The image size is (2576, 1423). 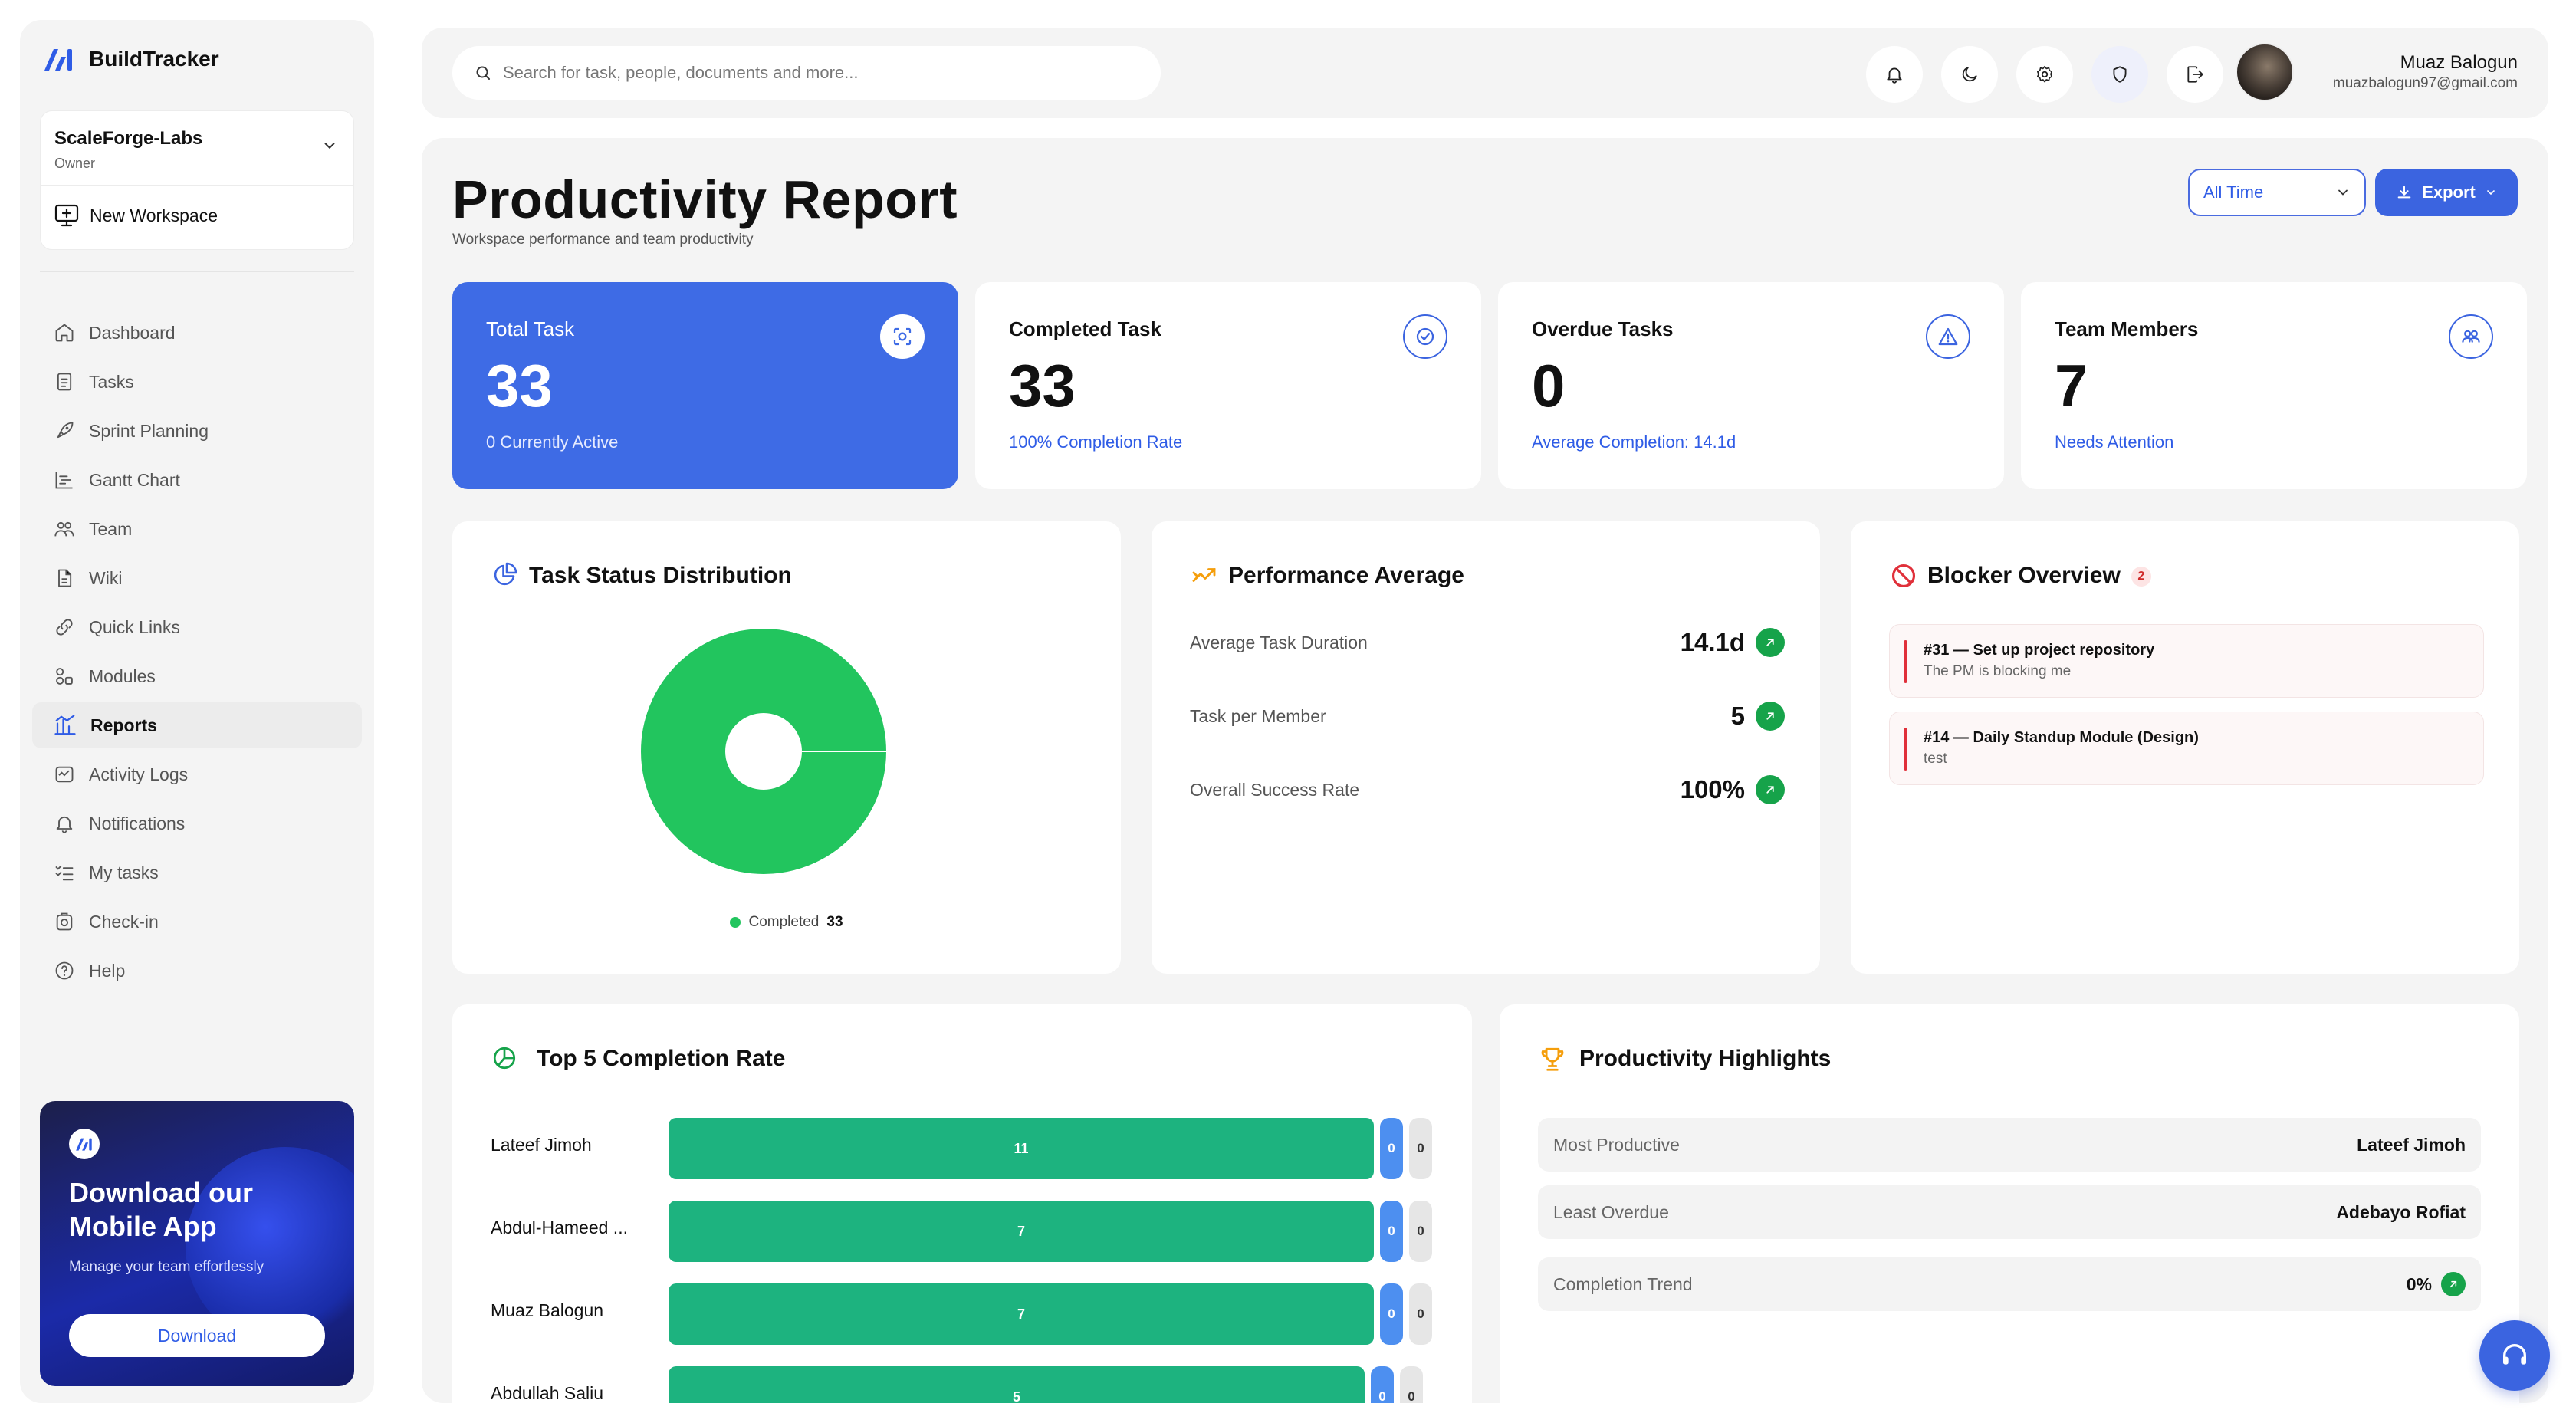 What do you see at coordinates (2265, 72) in the screenshot?
I see `avatar` at bounding box center [2265, 72].